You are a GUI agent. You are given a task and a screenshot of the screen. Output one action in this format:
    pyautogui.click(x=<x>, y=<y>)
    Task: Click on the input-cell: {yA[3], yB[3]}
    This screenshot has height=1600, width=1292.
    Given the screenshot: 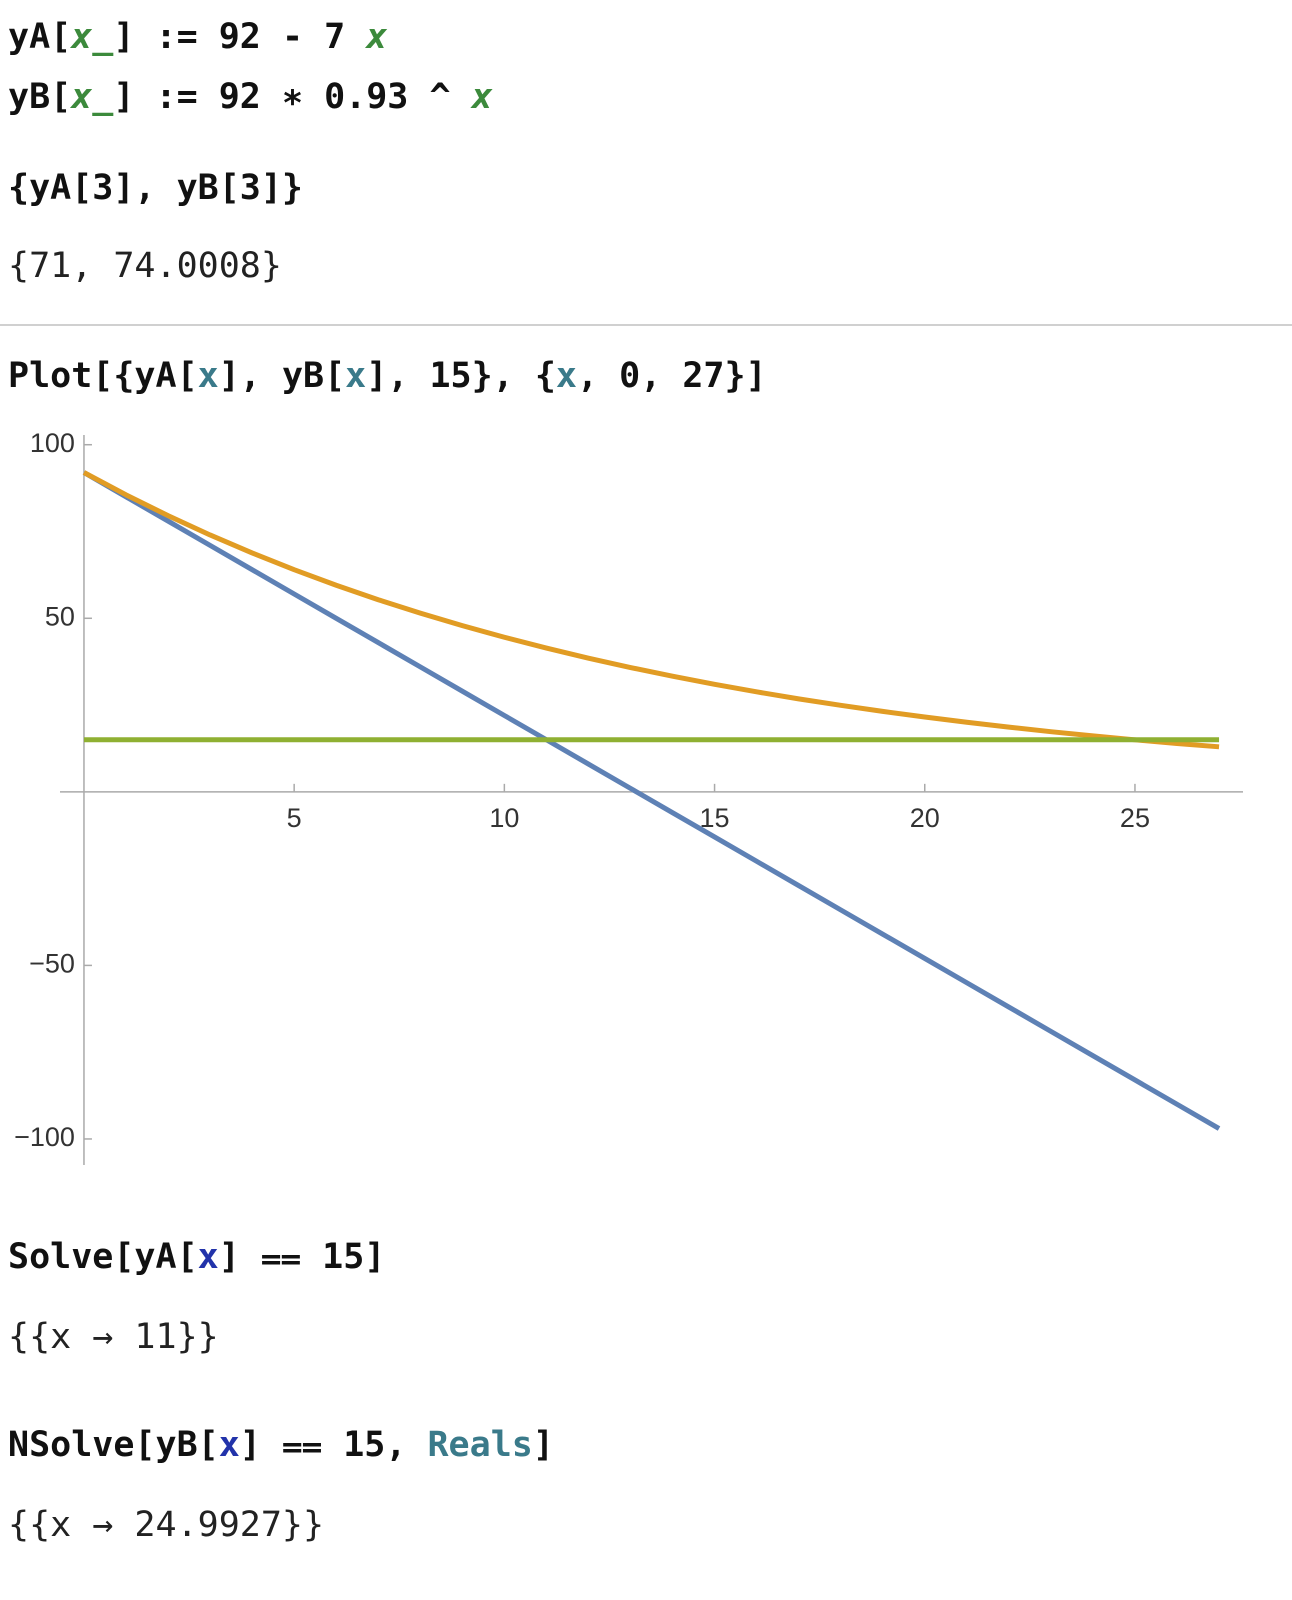 What is the action you would take?
    pyautogui.click(x=155, y=188)
    